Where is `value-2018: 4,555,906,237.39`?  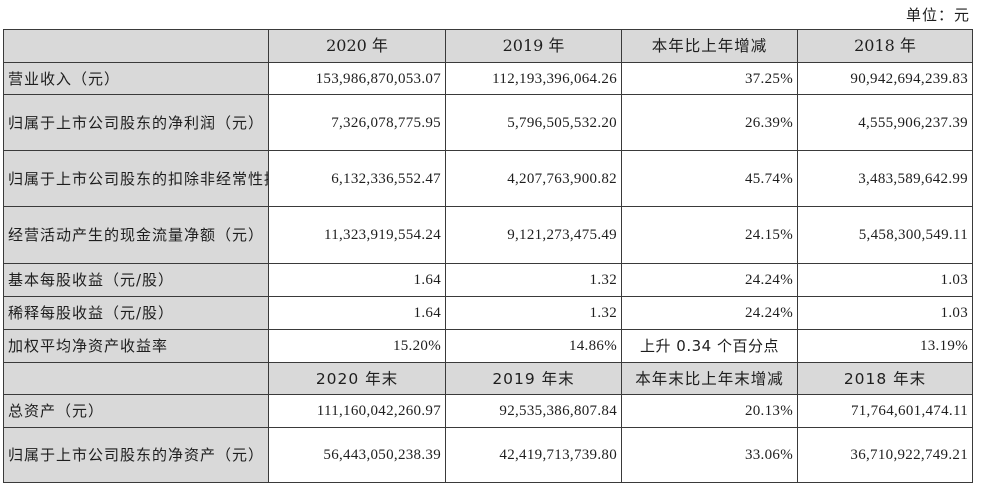
value-2018: 4,555,906,237.39 is located at coordinates (885, 122).